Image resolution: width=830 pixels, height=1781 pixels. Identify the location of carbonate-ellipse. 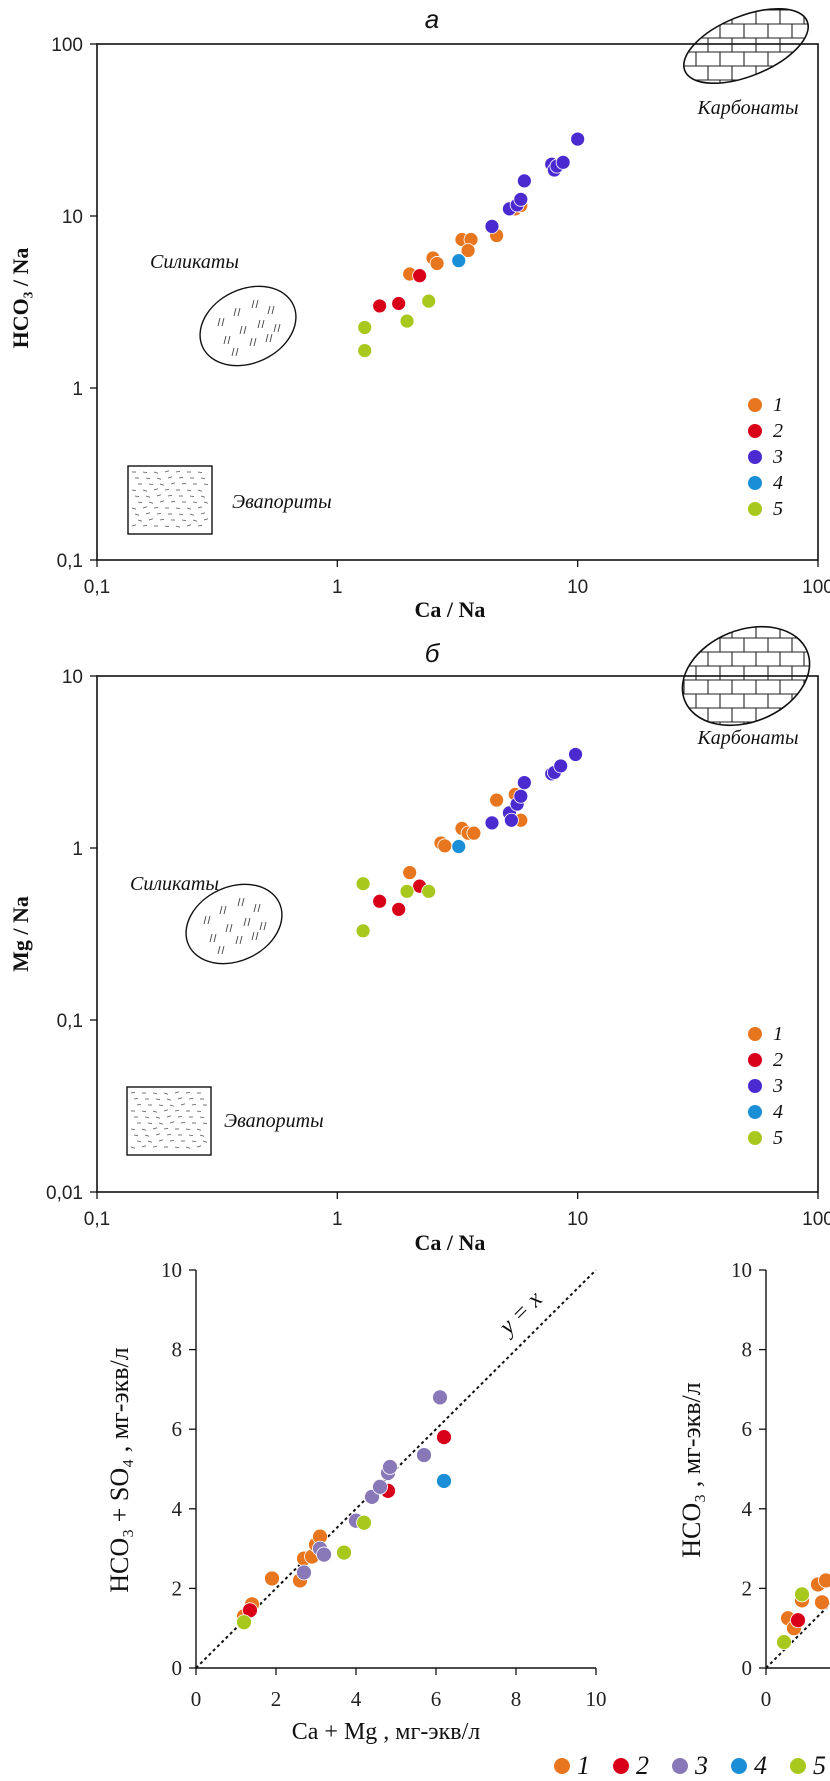
(746, 676).